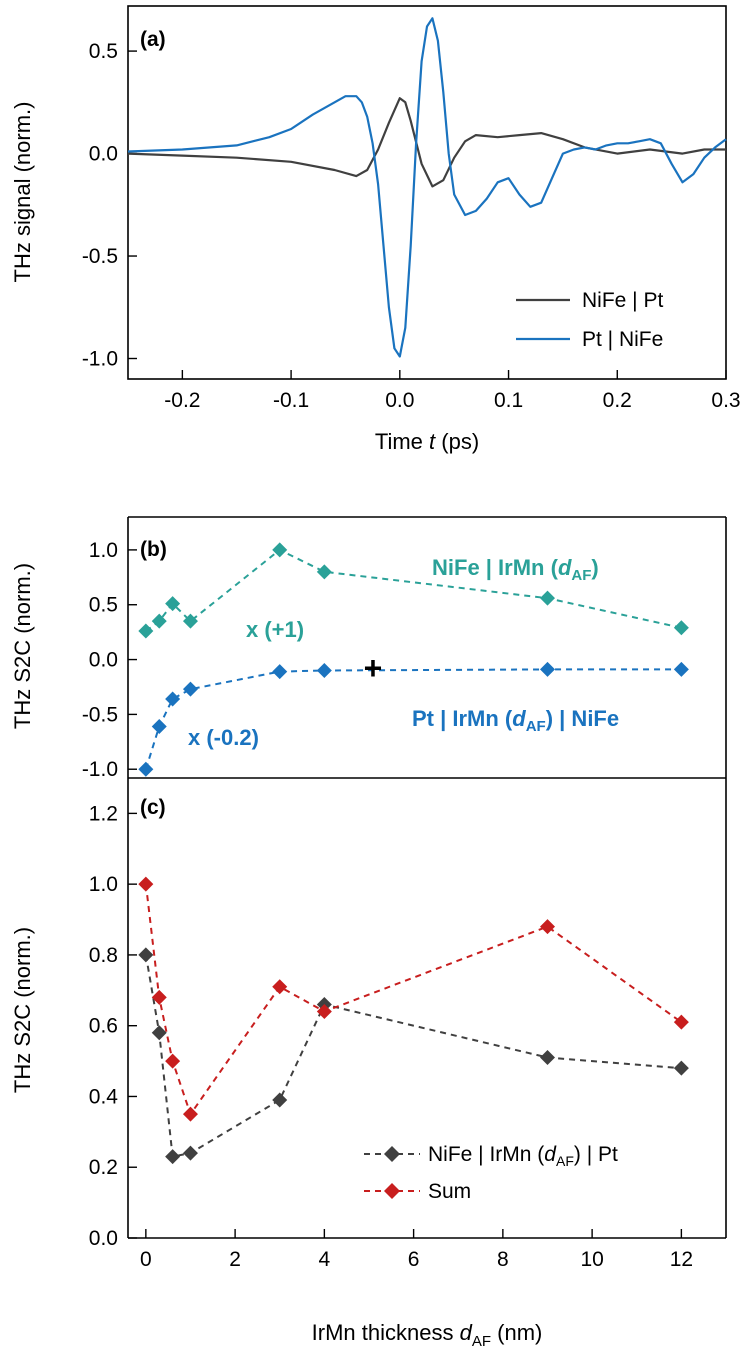 Image resolution: width=749 pixels, height=1367 pixels. What do you see at coordinates (103, 605) in the screenshot?
I see `panel-b-ytick-label: 0.5` at bounding box center [103, 605].